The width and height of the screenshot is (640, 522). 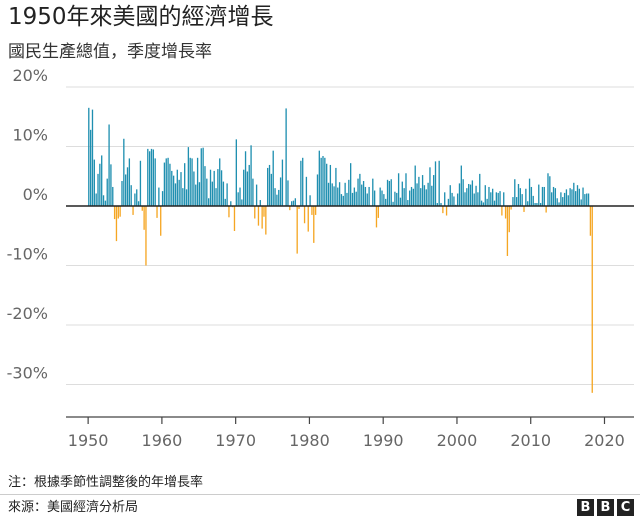 I want to click on y-tick-label: -30%, so click(x=27, y=373).